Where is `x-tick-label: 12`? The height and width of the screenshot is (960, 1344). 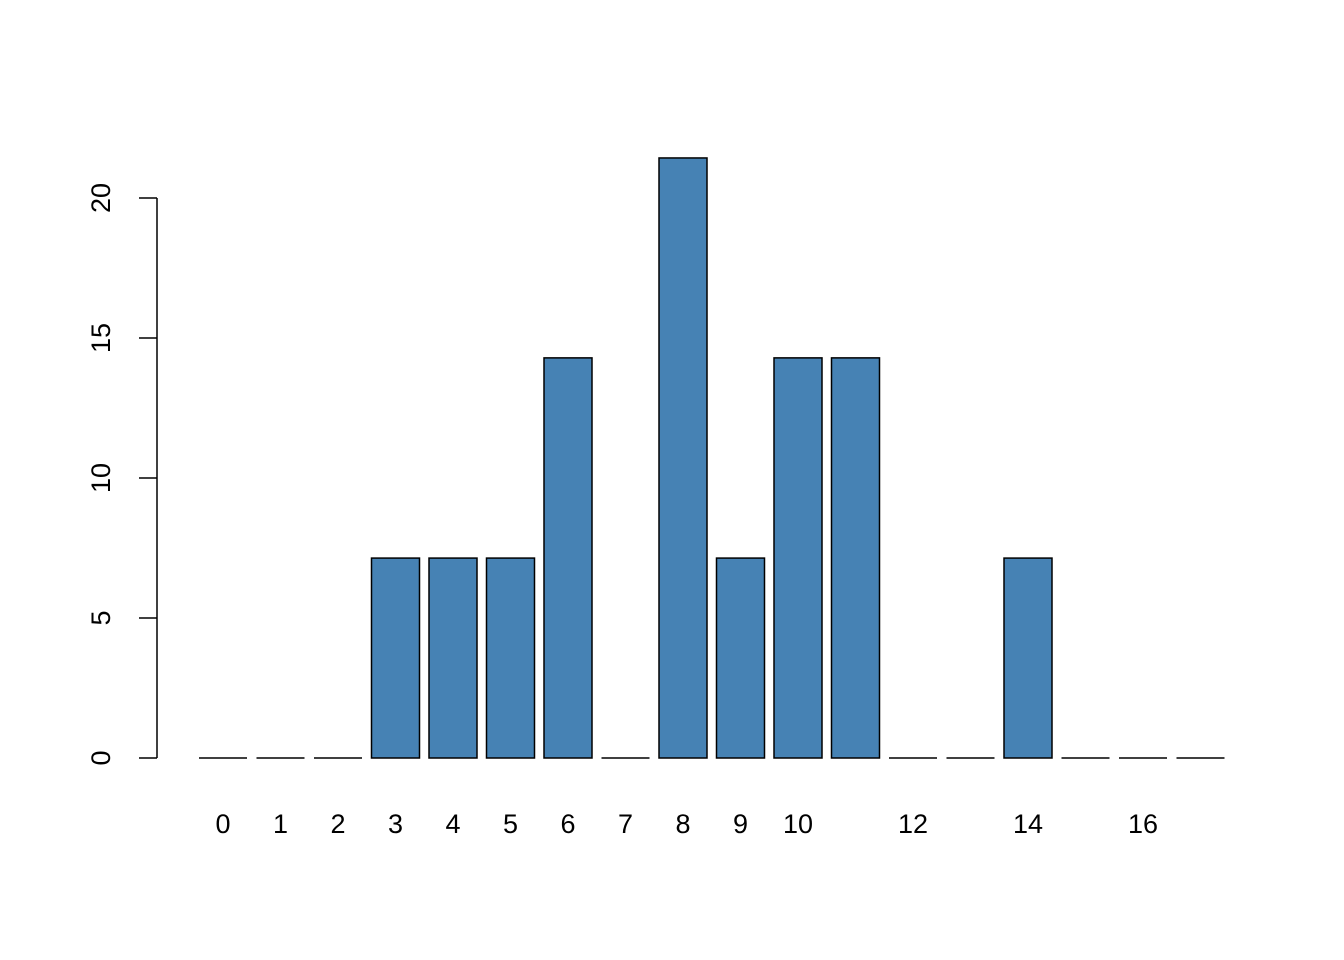
x-tick-label: 12 is located at coordinates (913, 824).